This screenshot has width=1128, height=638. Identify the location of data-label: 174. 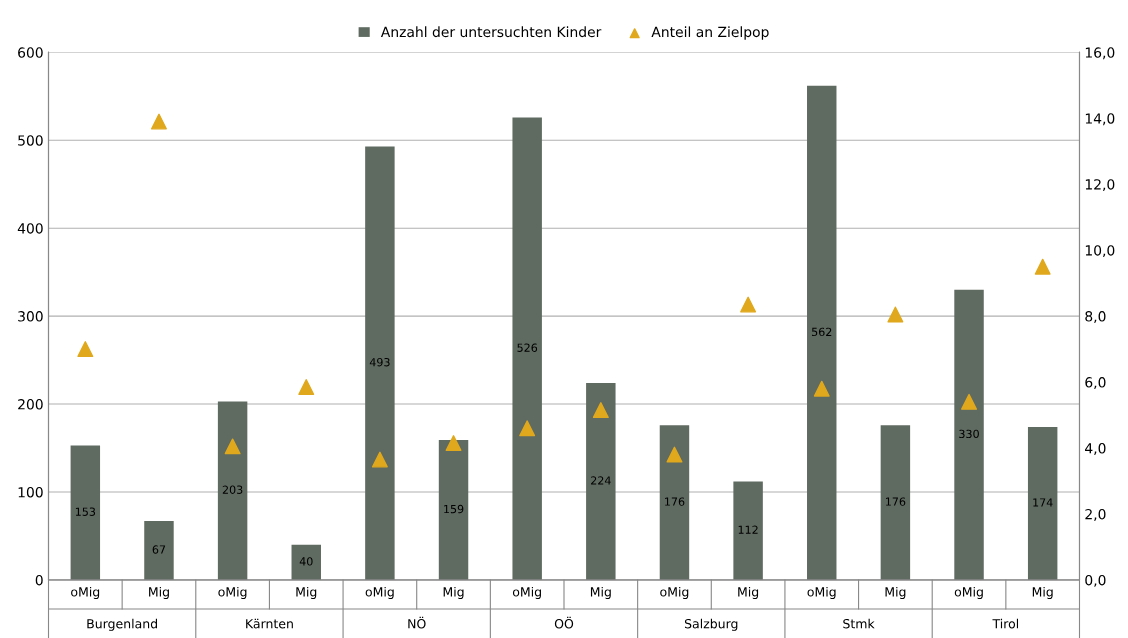
(1043, 502).